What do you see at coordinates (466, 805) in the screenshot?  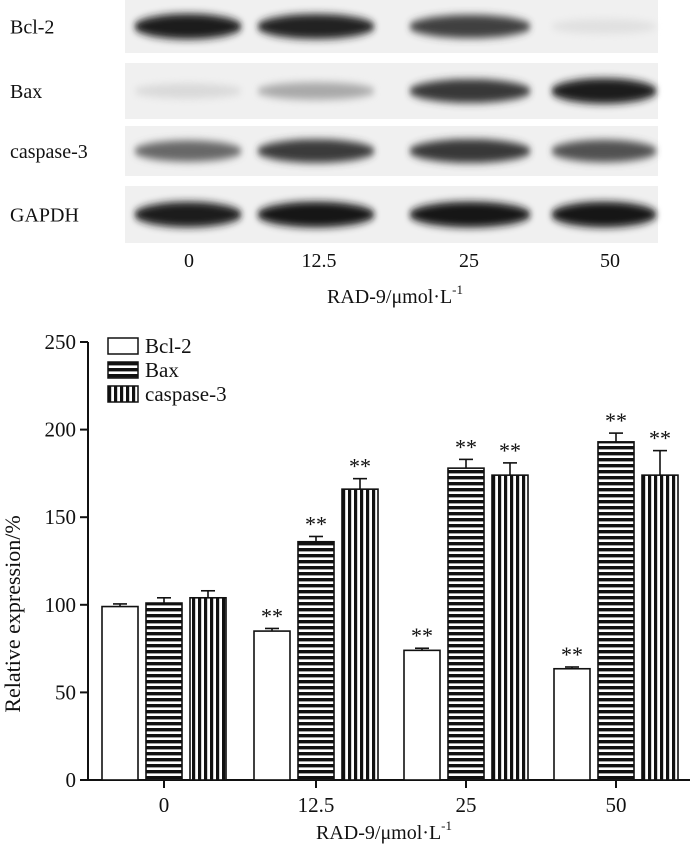 I see `x-tick-label: 25` at bounding box center [466, 805].